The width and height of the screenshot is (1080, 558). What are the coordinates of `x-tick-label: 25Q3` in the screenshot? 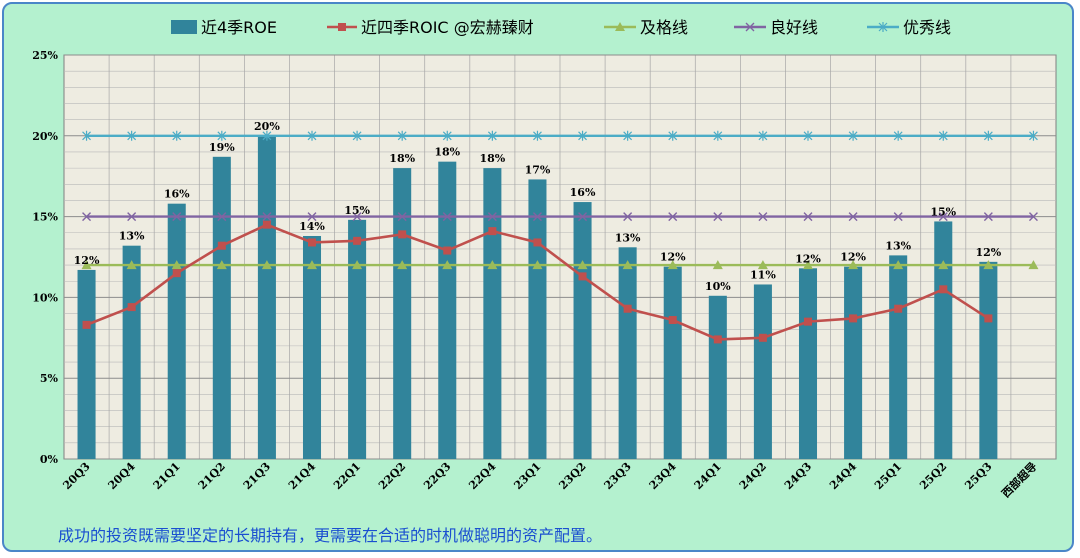 It's located at (978, 476).